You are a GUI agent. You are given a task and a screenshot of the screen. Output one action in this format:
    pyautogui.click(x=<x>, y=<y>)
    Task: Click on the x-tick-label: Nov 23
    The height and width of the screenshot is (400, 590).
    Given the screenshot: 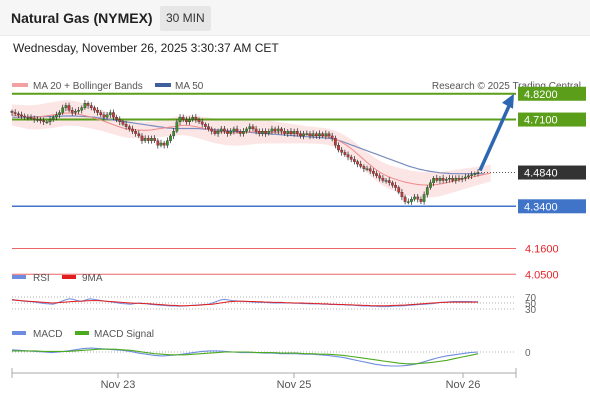 What is the action you would take?
    pyautogui.click(x=118, y=385)
    